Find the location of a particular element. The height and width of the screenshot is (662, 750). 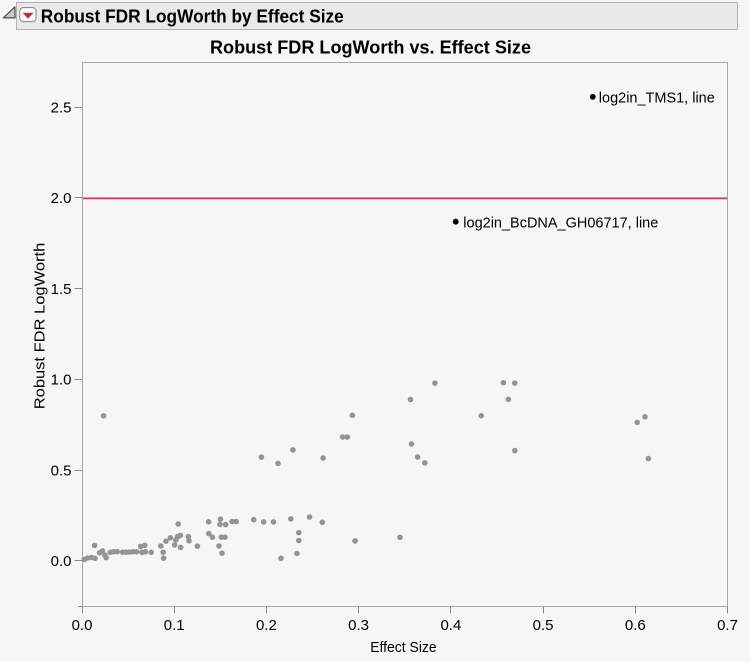

svg-text: 0.1 is located at coordinates (174, 625).